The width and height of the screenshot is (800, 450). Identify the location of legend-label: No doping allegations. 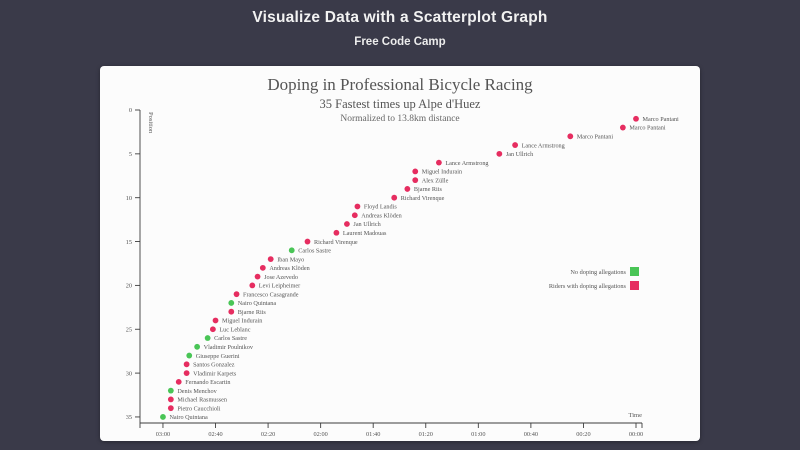
(598, 272).